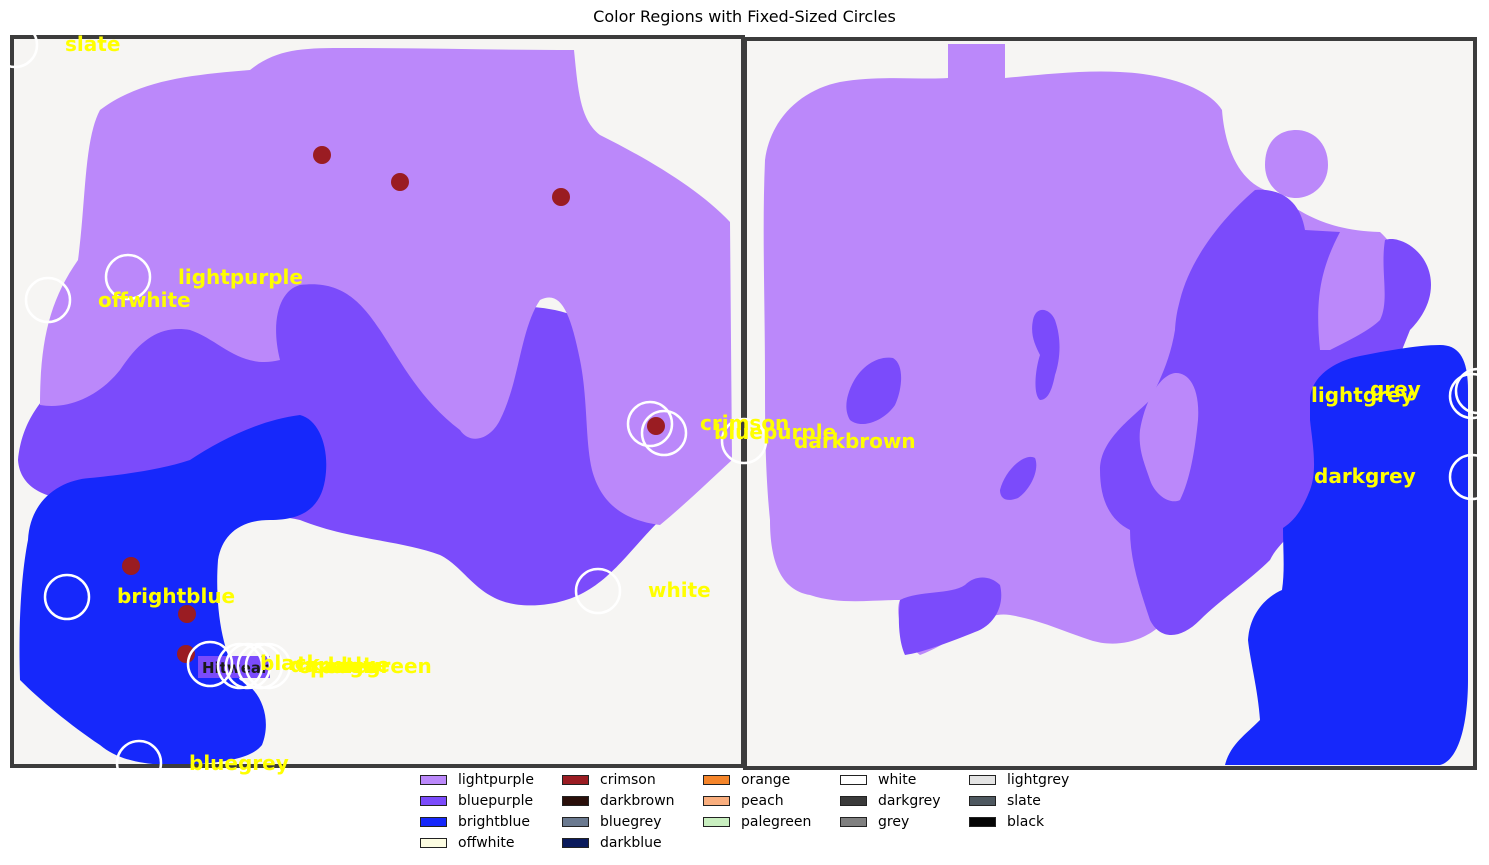 The image size is (1489, 865). What do you see at coordinates (240, 277) in the screenshot?
I see `label-lightpurple: lightpurple` at bounding box center [240, 277].